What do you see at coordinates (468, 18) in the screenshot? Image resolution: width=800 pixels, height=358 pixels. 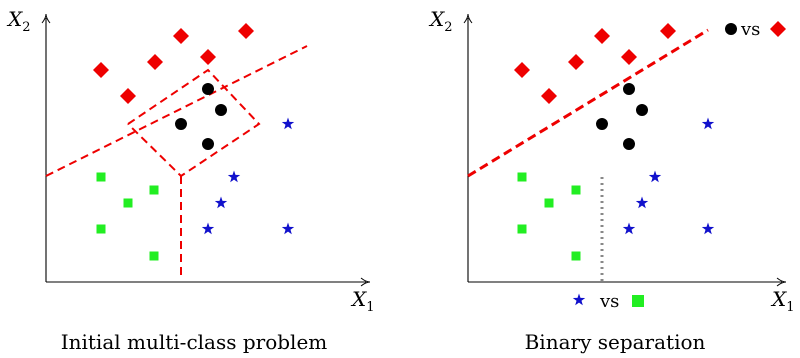 I see `right-y-arrowhead` at bounding box center [468, 18].